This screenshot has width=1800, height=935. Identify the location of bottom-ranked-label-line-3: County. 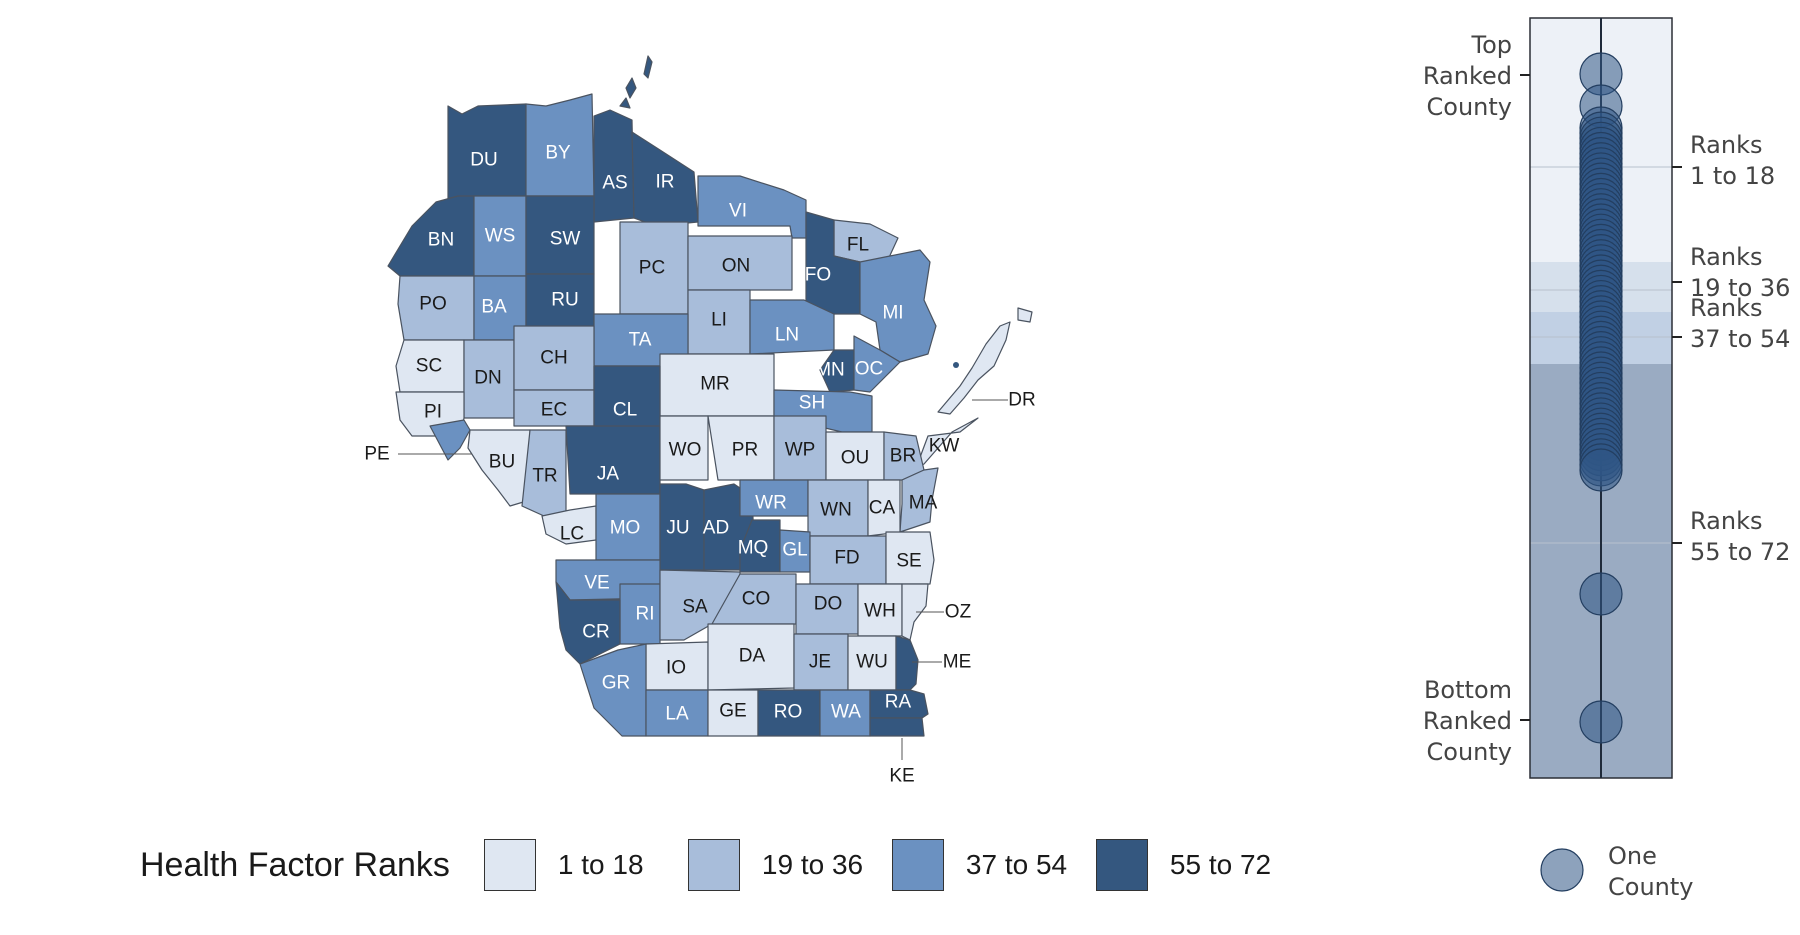
(1469, 752).